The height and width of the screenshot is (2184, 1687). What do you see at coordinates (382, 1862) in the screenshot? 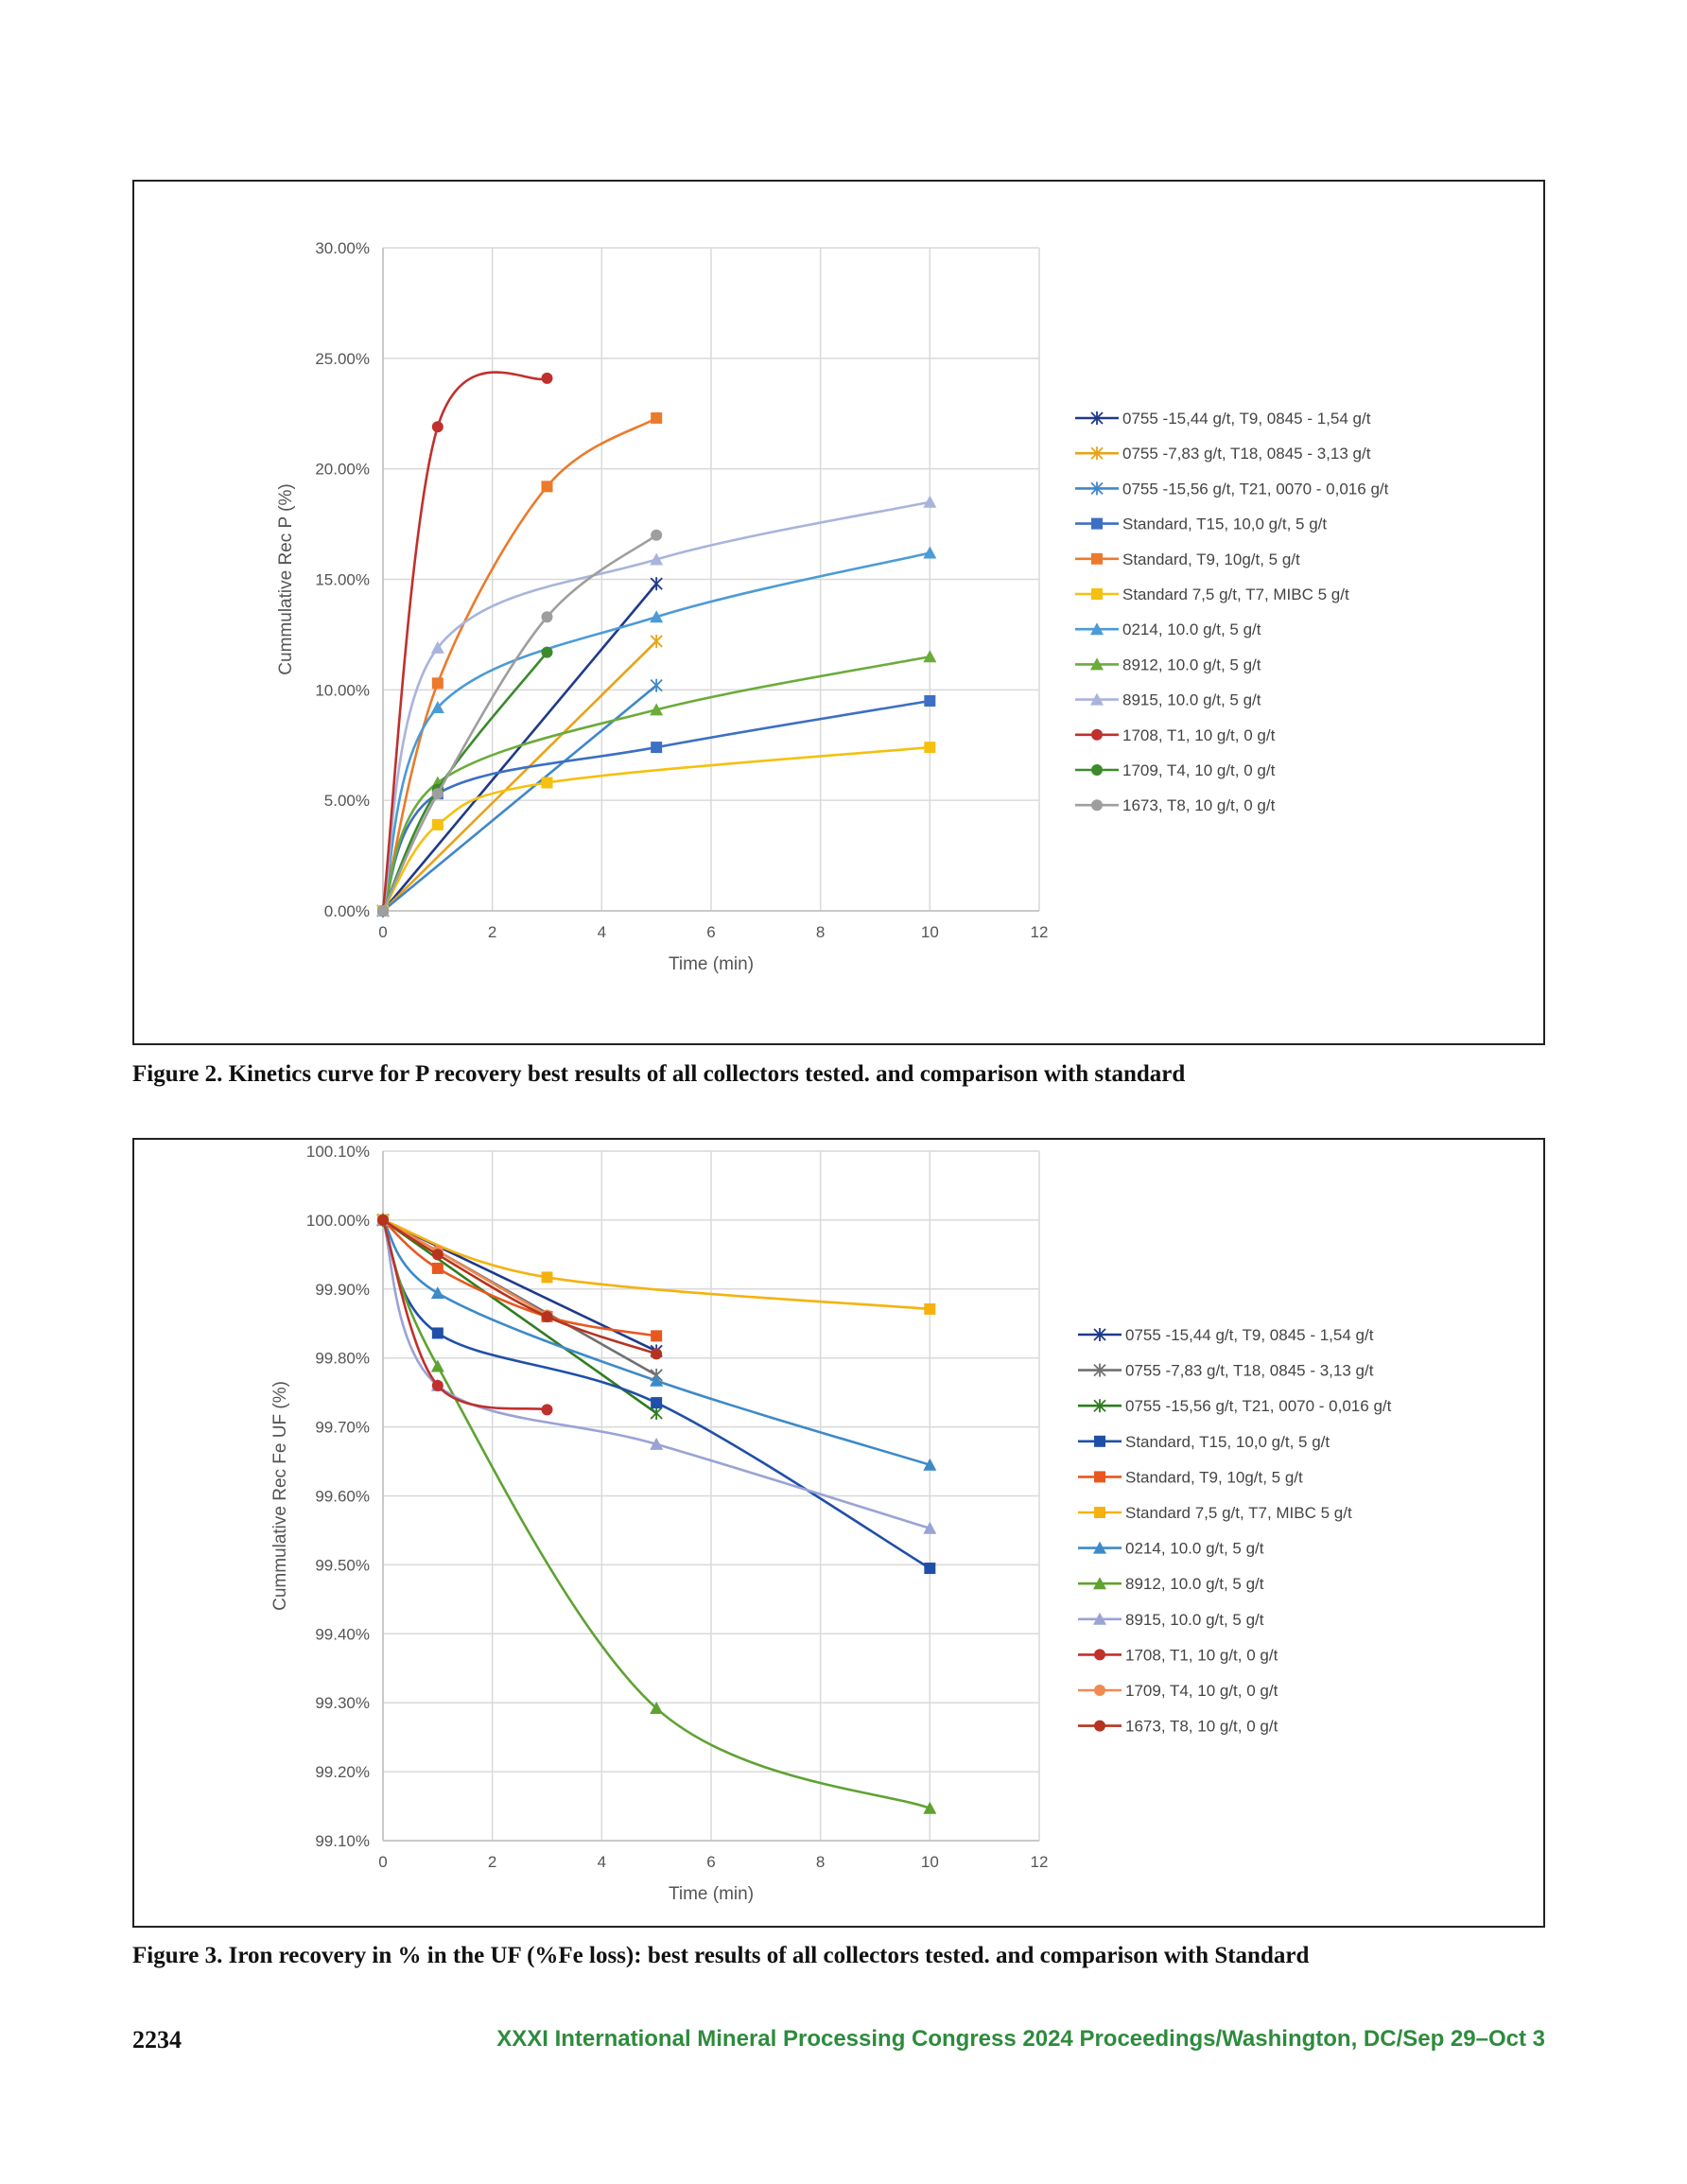
I see `x-tick-label: 0` at bounding box center [382, 1862].